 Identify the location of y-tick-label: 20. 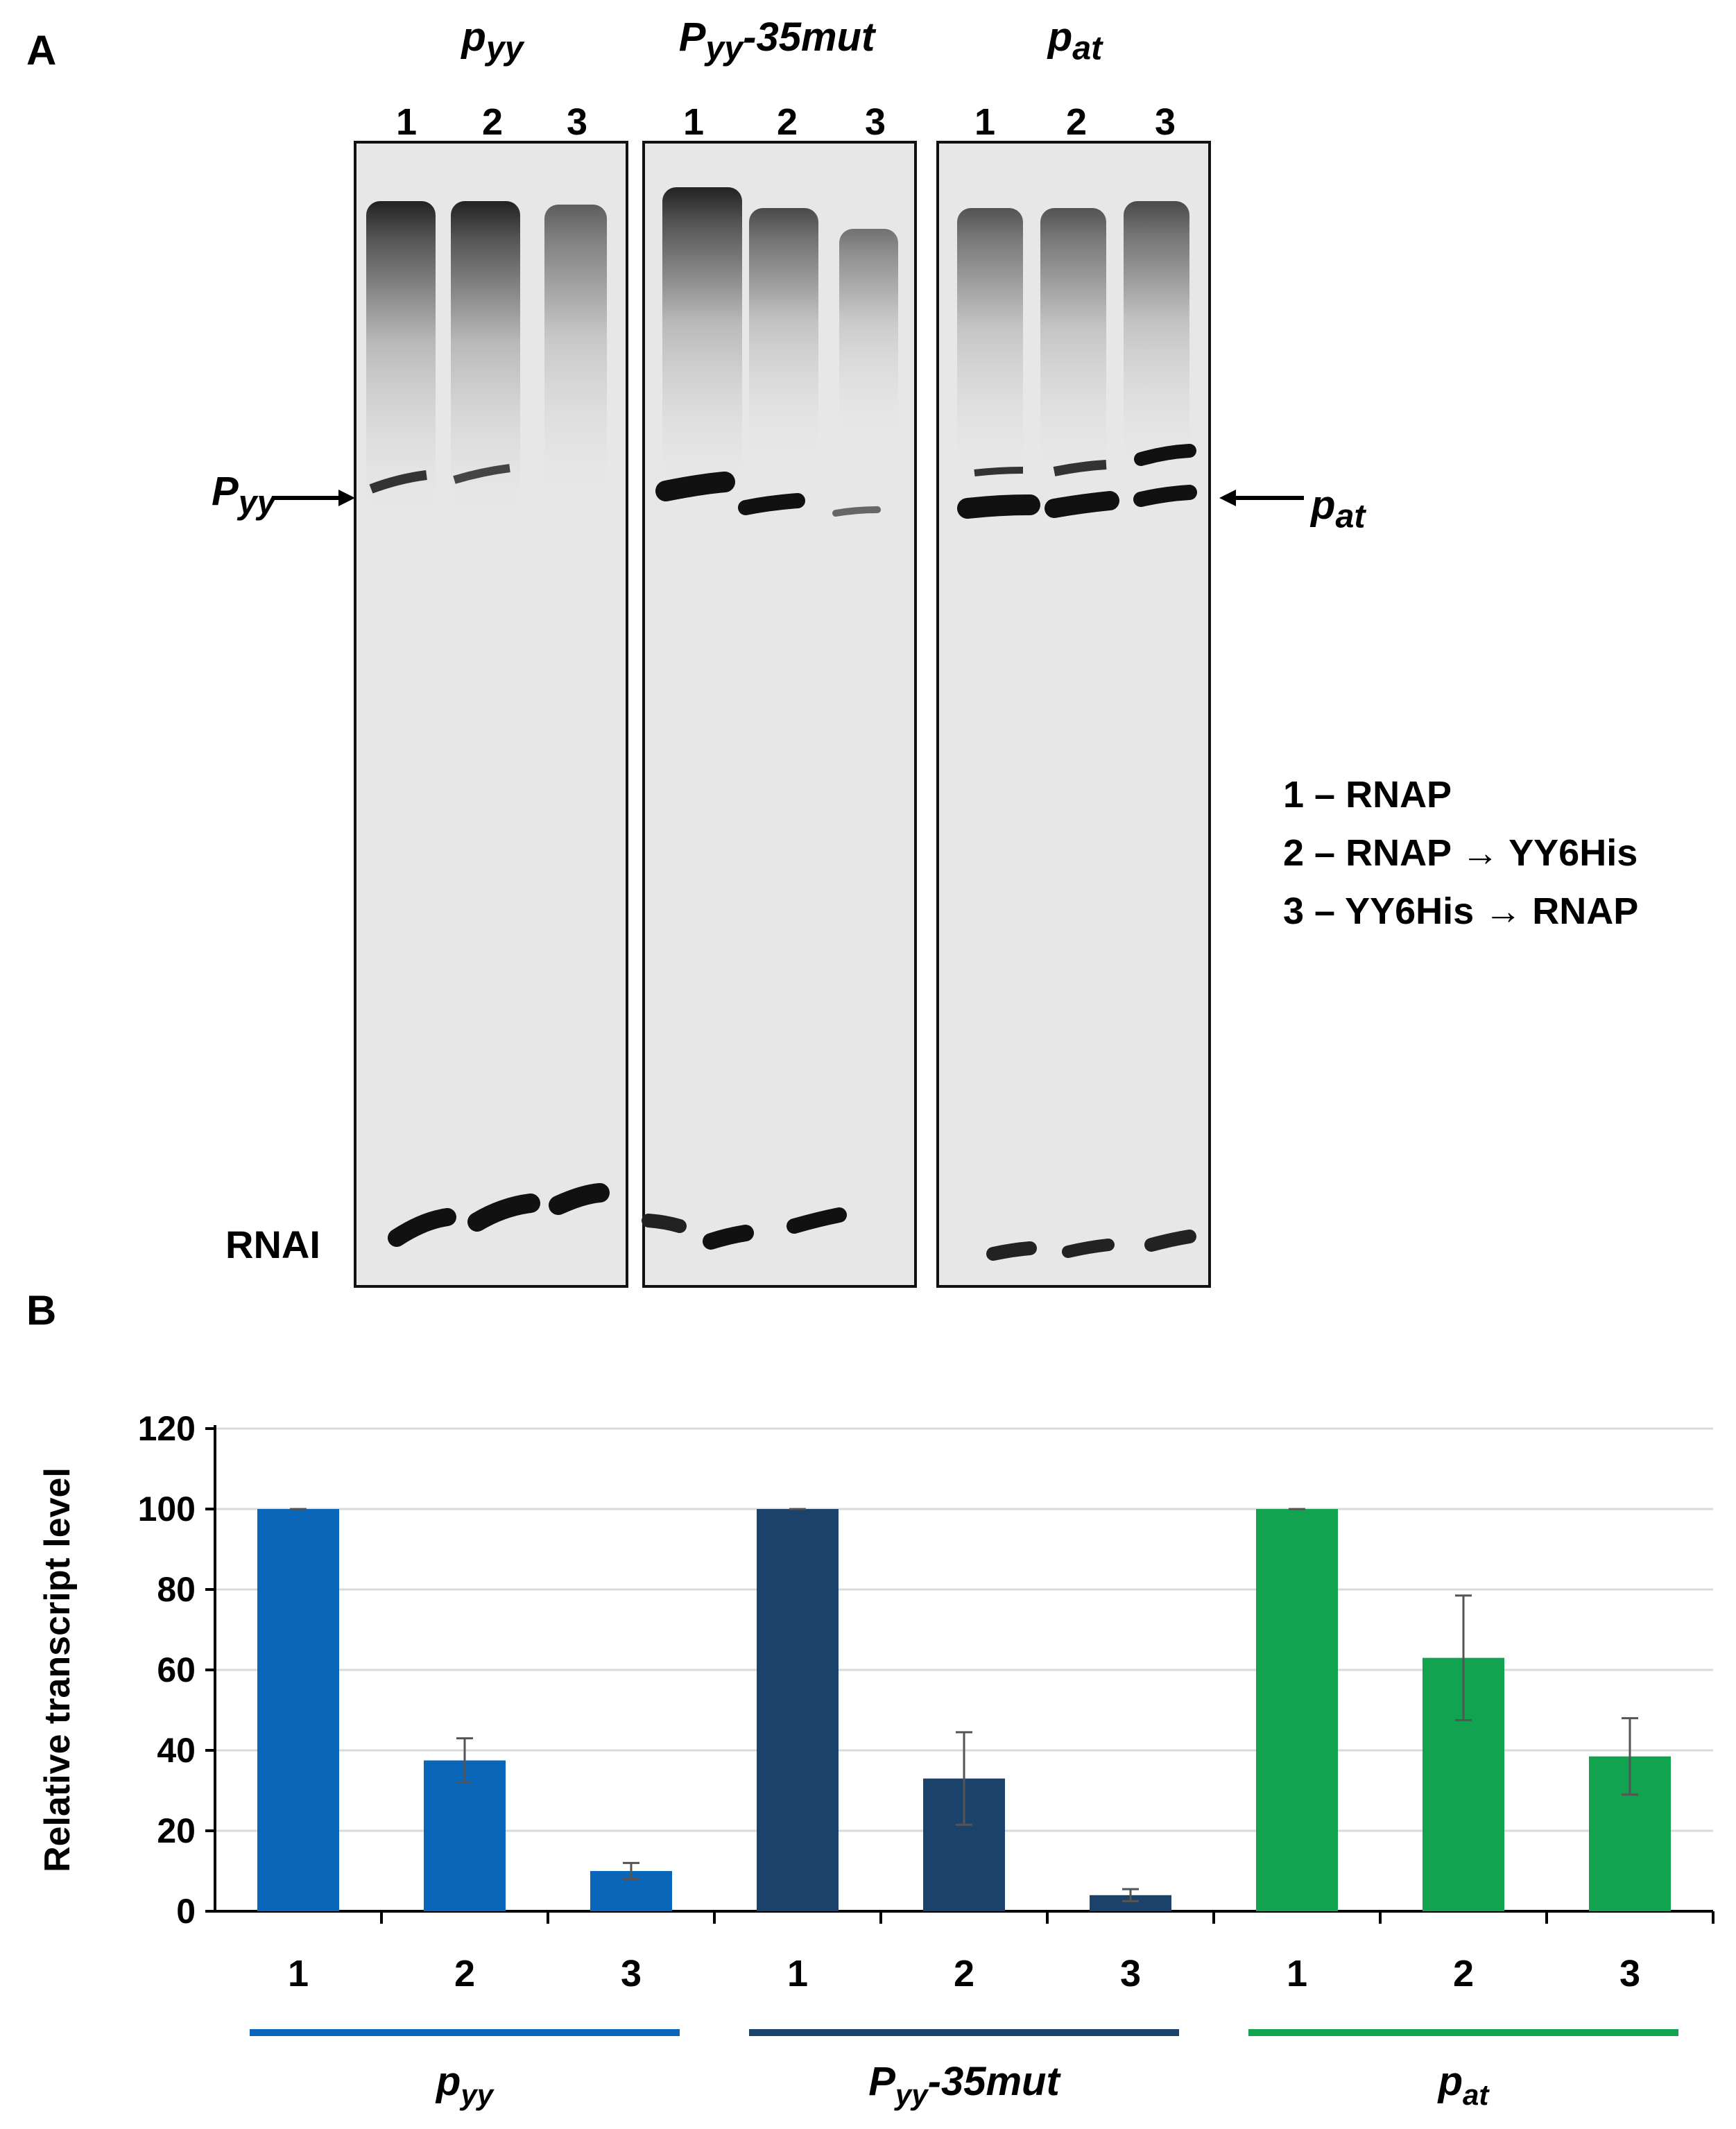
(176, 1830).